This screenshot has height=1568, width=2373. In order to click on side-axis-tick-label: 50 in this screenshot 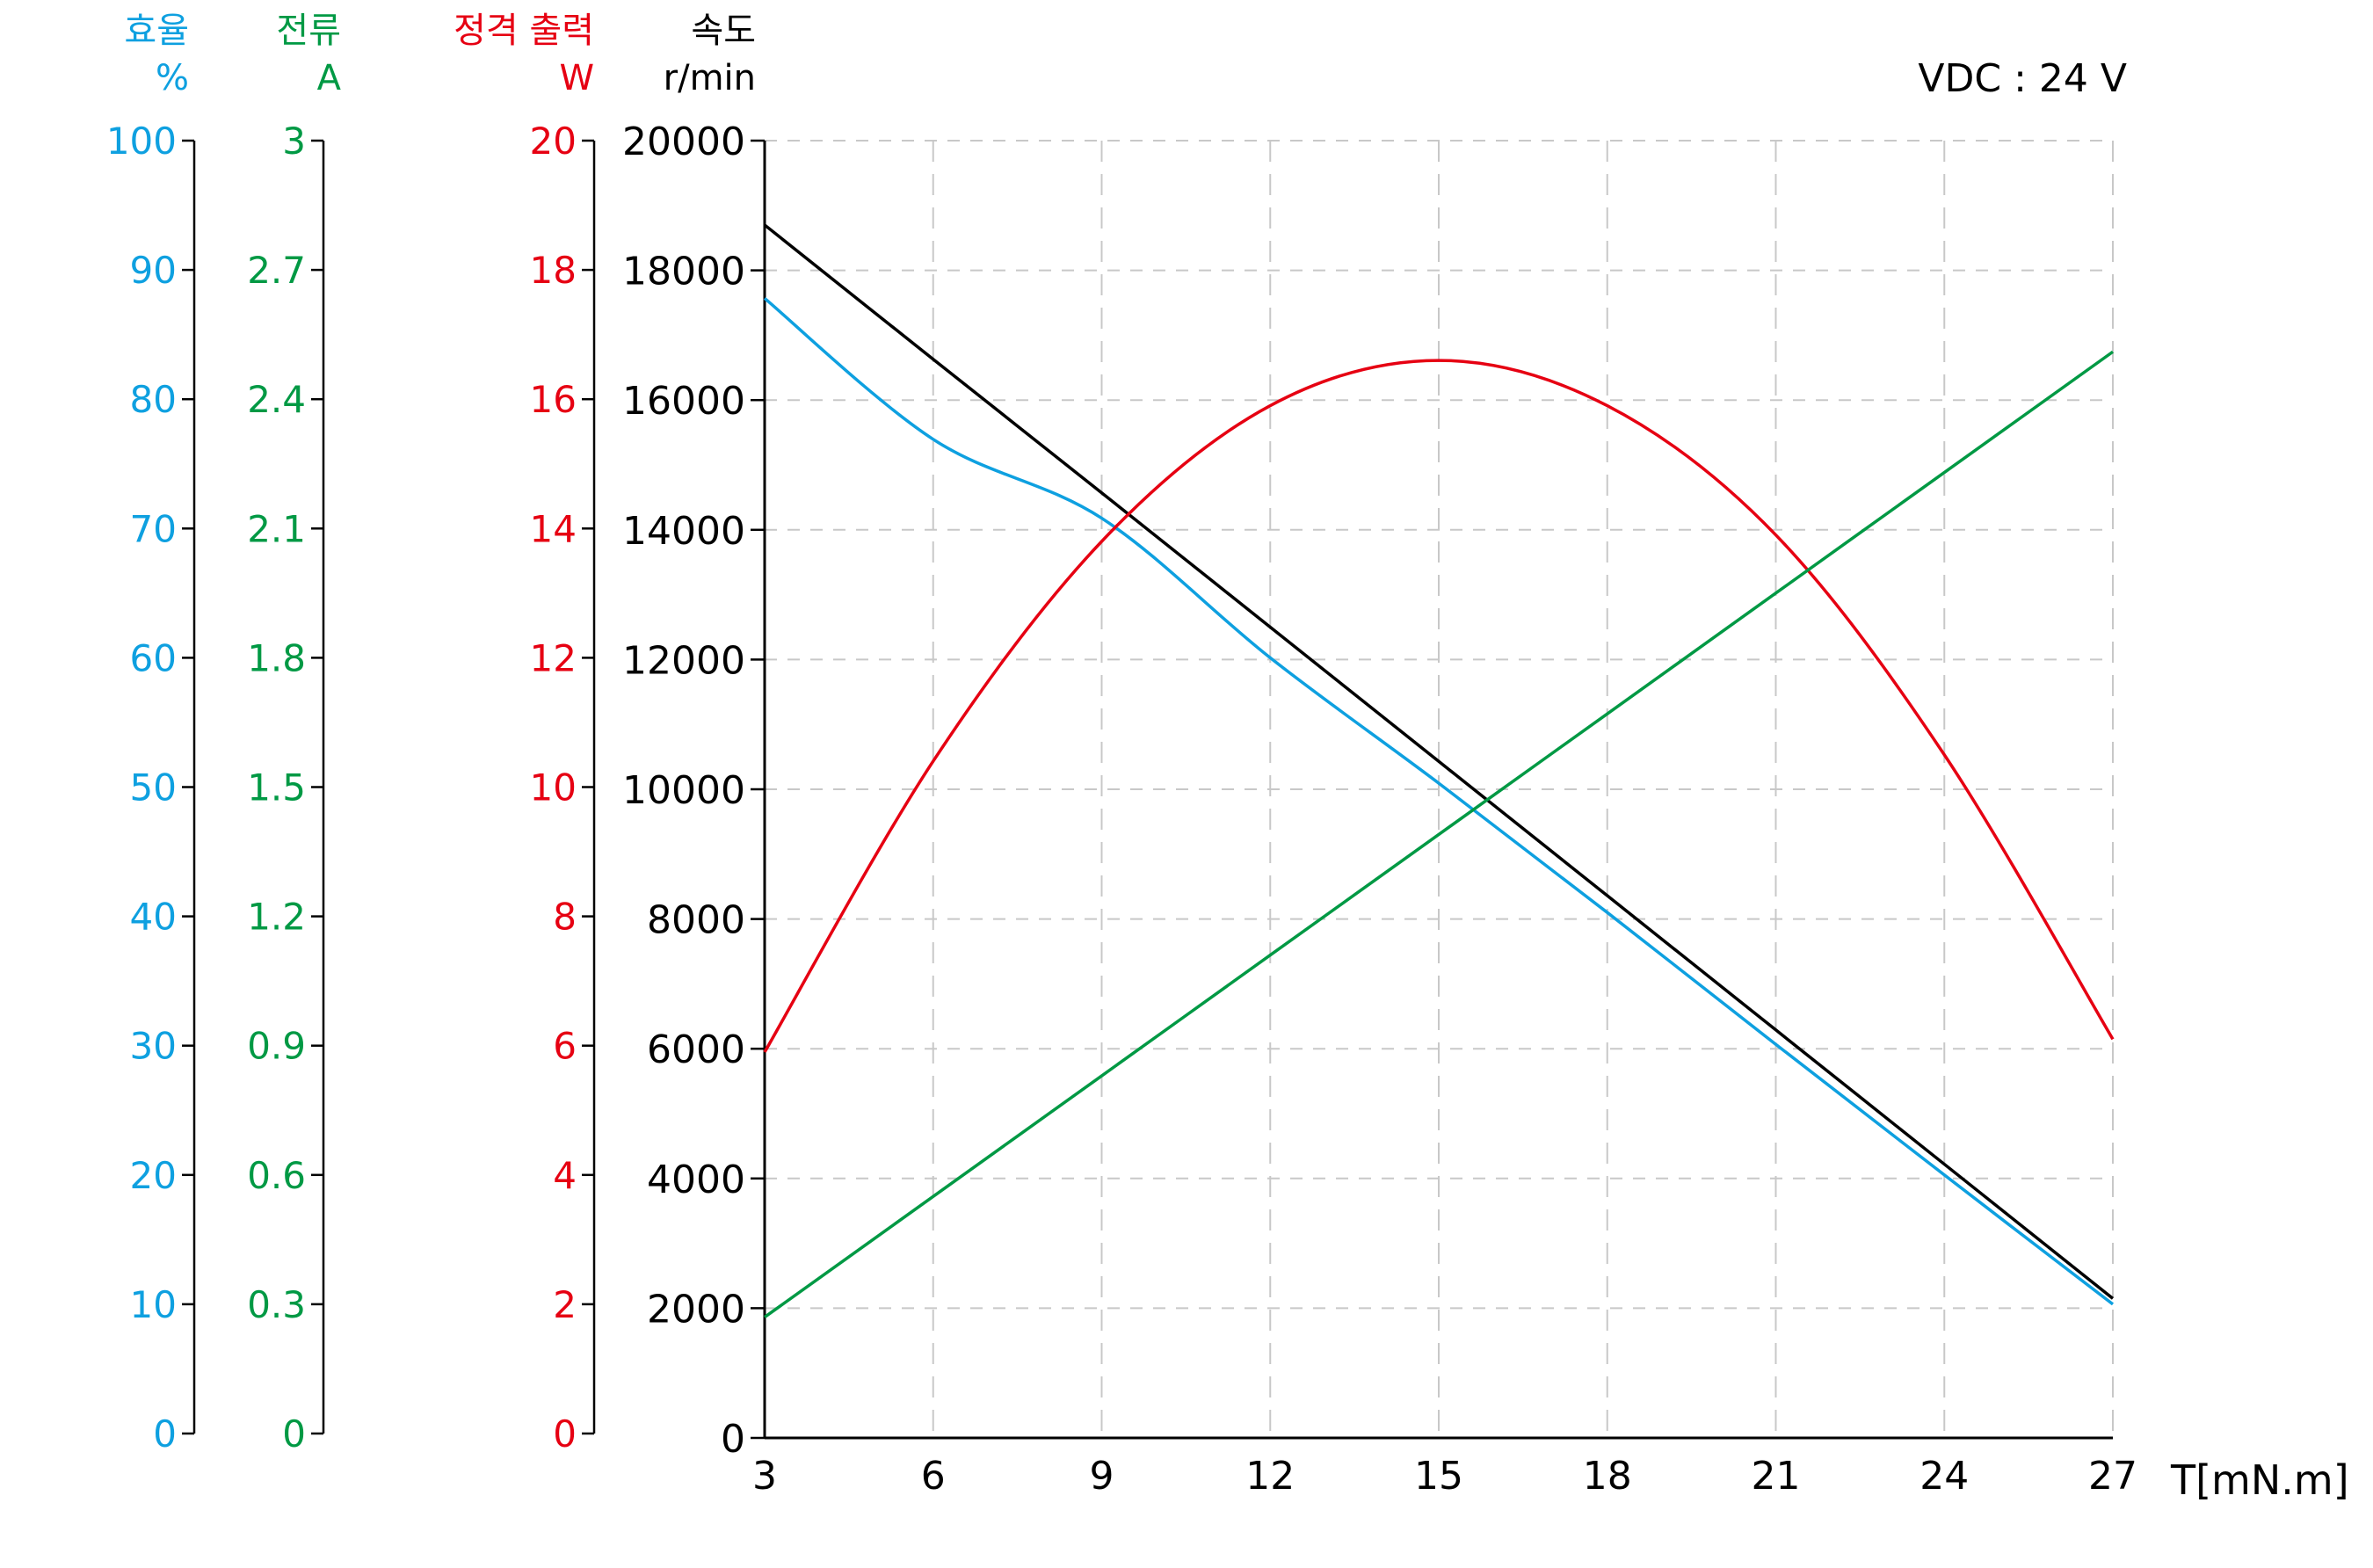, I will do `click(153, 787)`.